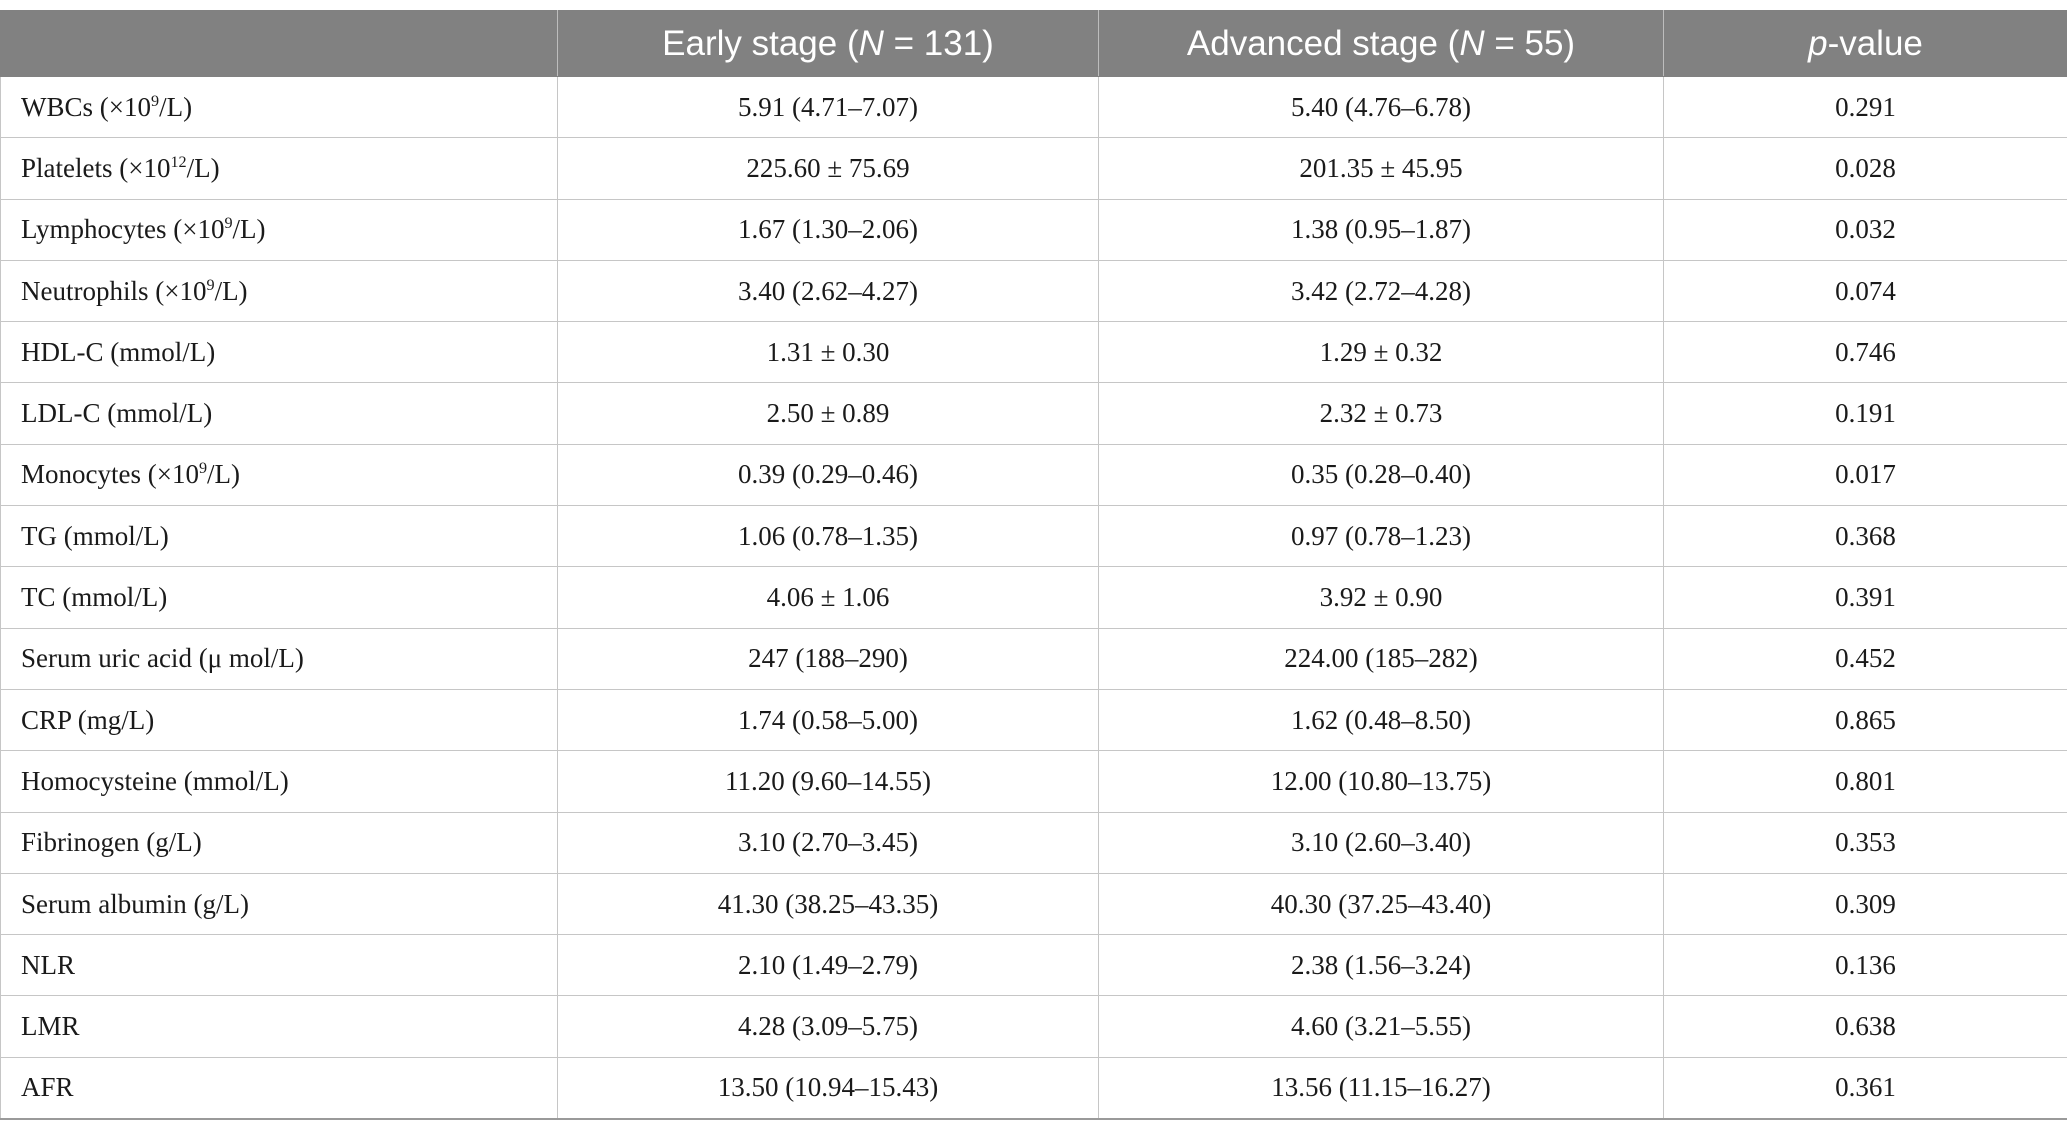  I want to click on row-label-text: Serum uric acid (μ mol/L), so click(162, 658).